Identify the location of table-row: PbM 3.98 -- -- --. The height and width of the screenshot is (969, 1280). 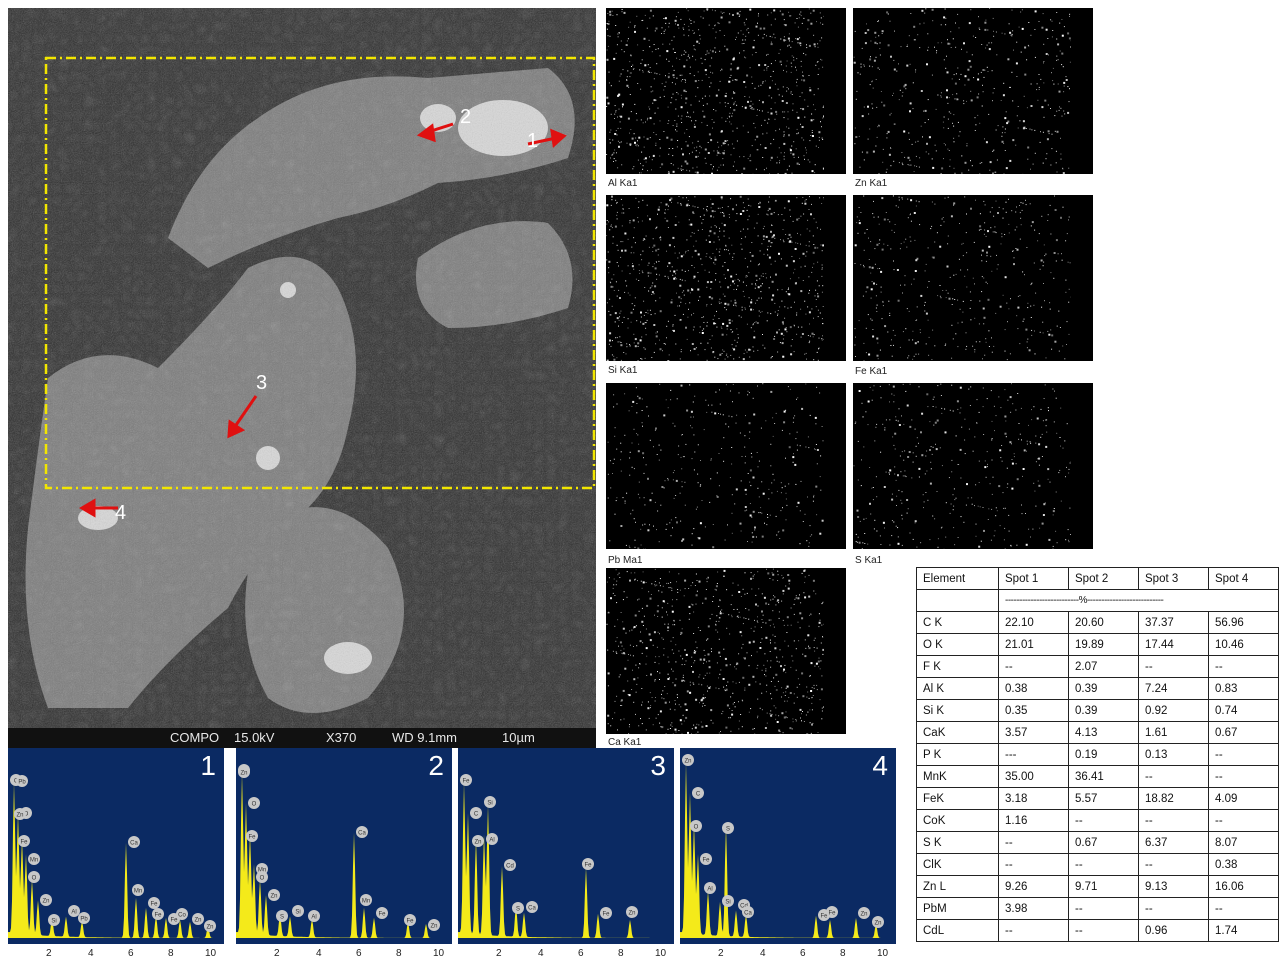
(1097, 908).